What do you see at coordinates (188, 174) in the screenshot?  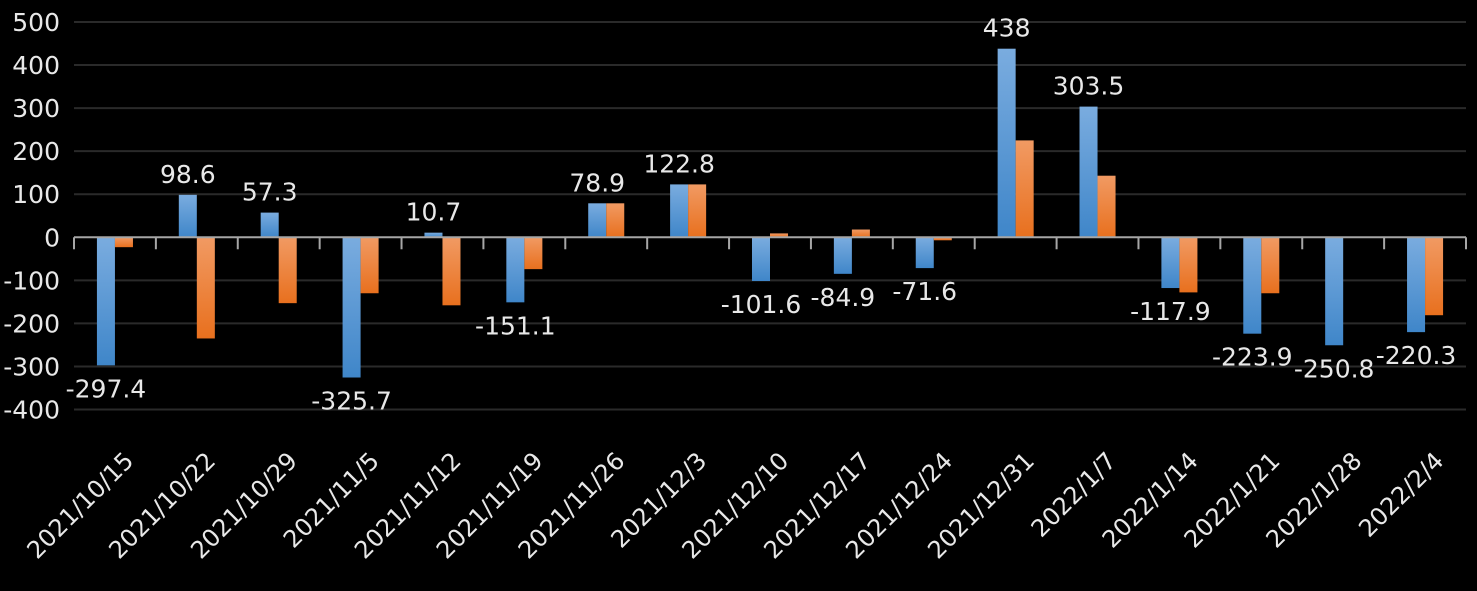 I see `data-label: 98.6` at bounding box center [188, 174].